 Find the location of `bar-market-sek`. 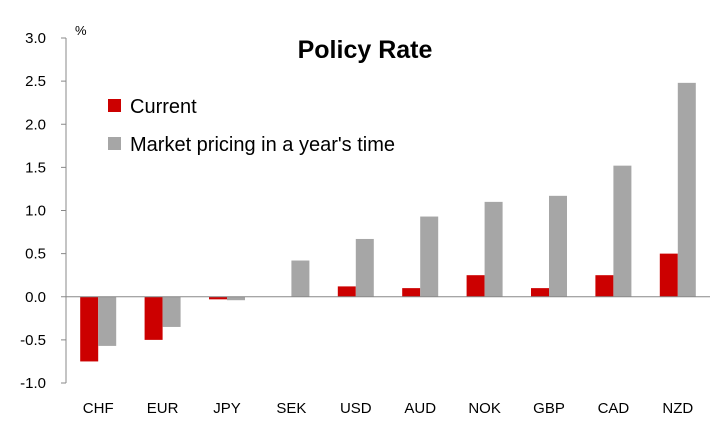

bar-market-sek is located at coordinates (300, 278).